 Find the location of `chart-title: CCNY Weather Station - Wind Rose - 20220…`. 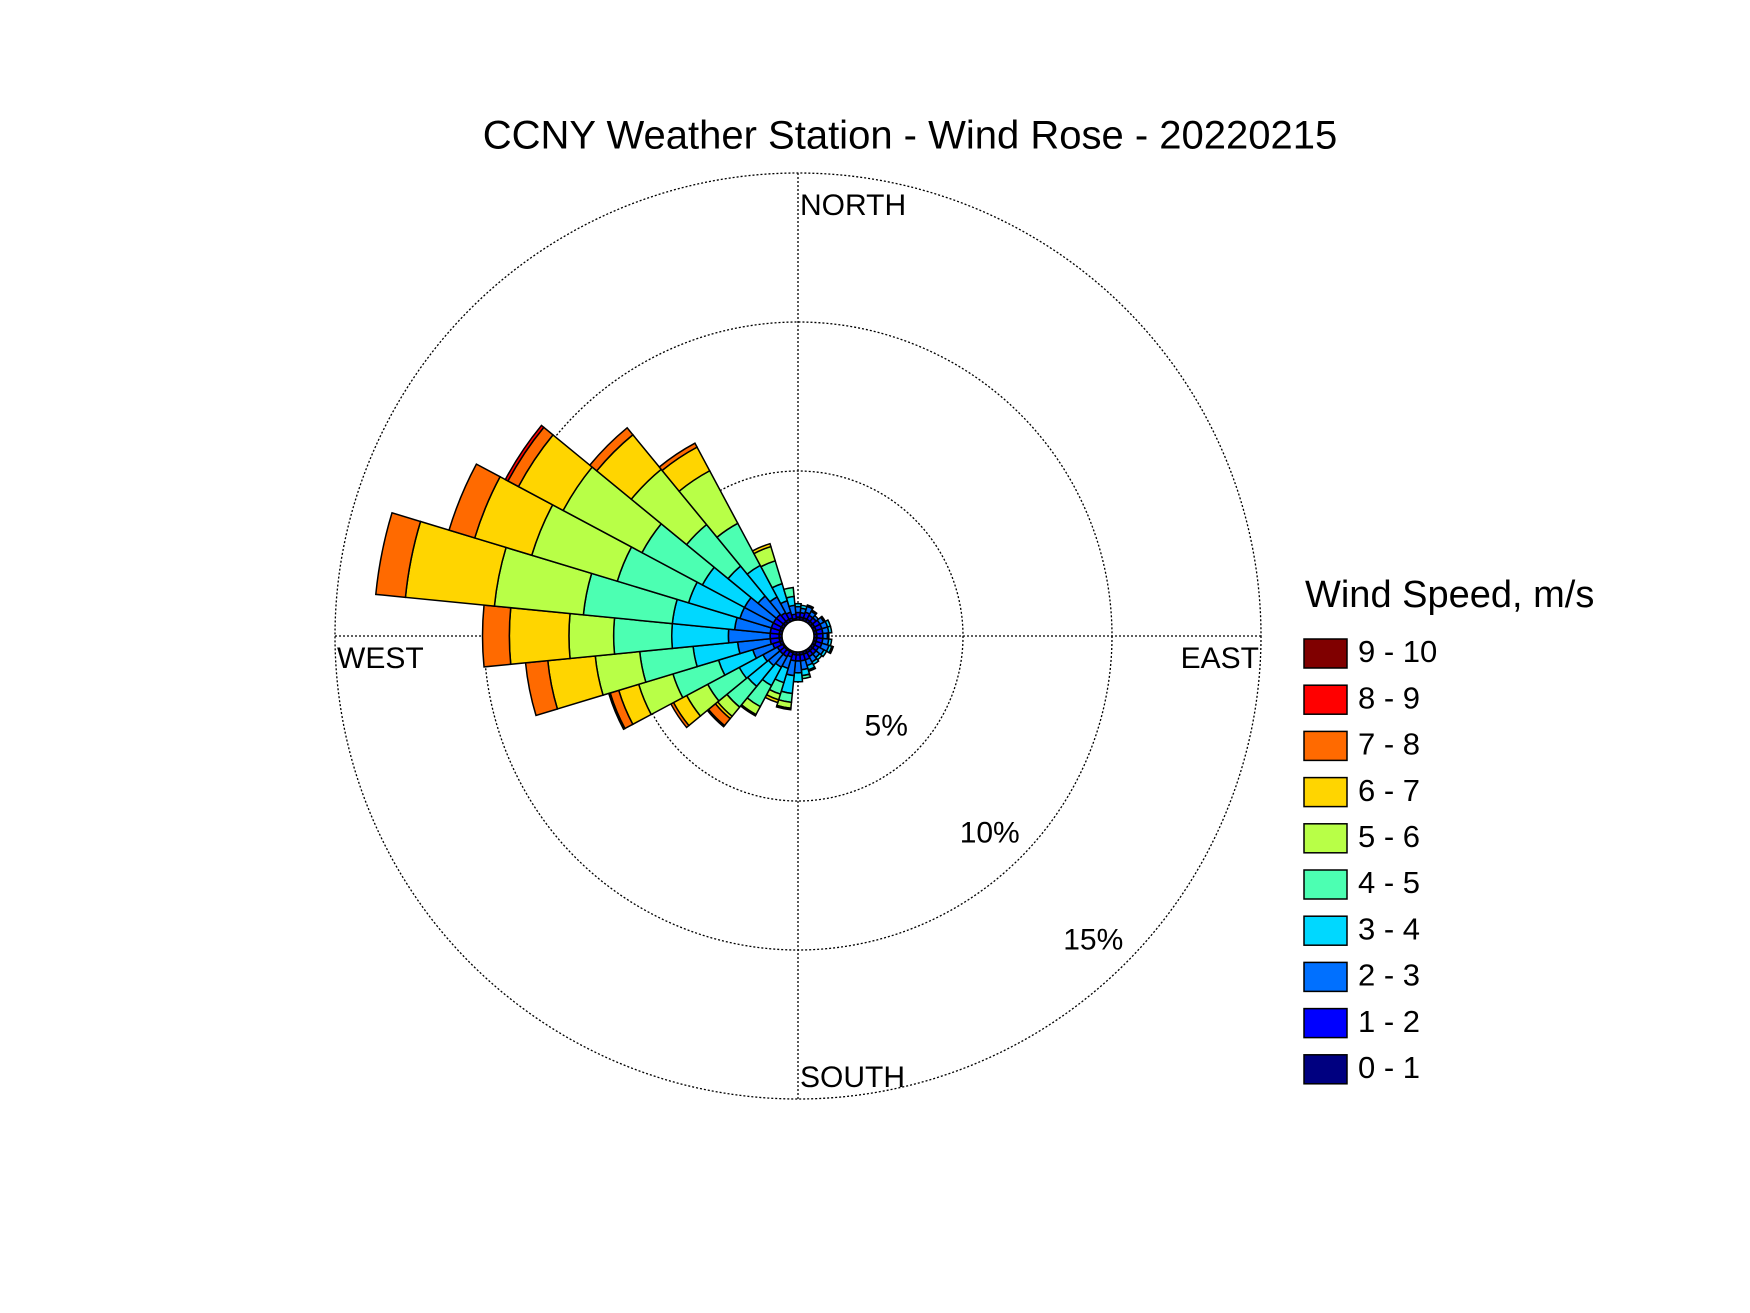

chart-title: CCNY Weather Station - Wind Rose - 20220… is located at coordinates (910, 136).